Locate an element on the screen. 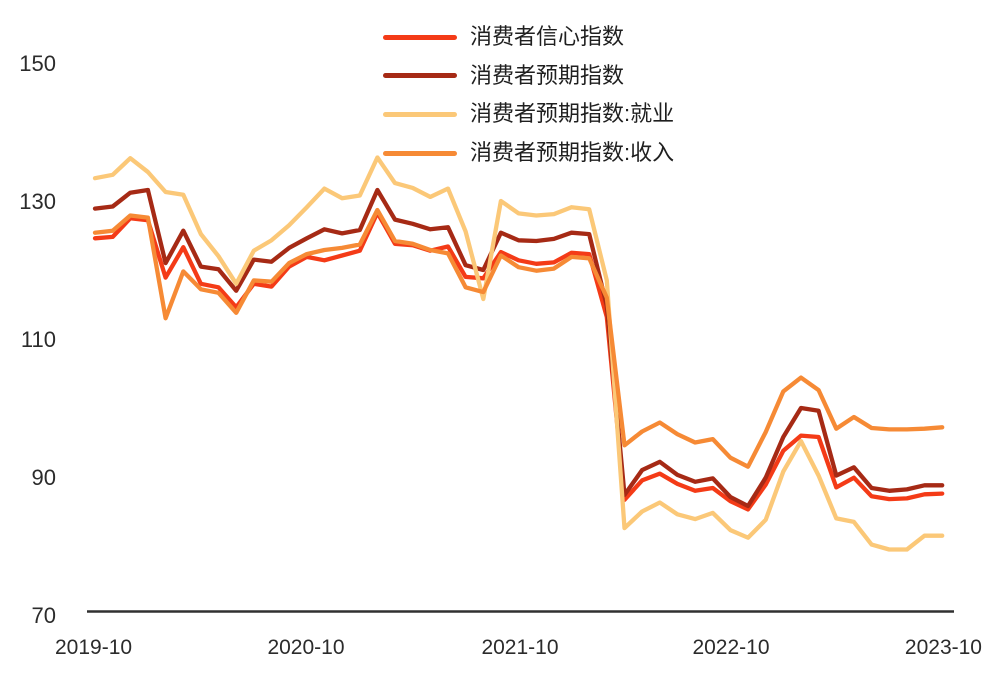  y-axis-tick-label: 110 is located at coordinates (38, 339).